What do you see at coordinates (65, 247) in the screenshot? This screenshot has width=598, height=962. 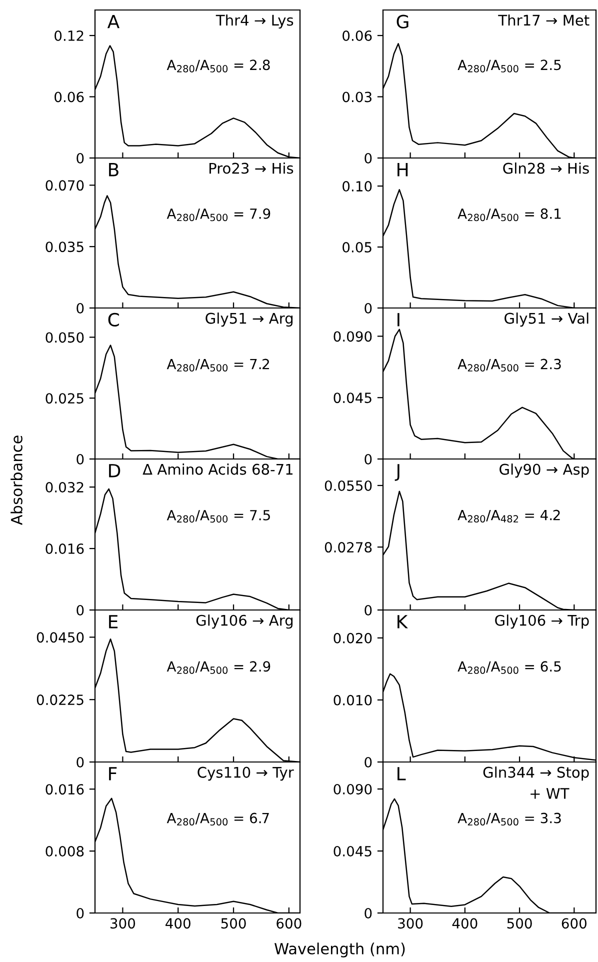 I see `y-tick-label: 0.035` at bounding box center [65, 247].